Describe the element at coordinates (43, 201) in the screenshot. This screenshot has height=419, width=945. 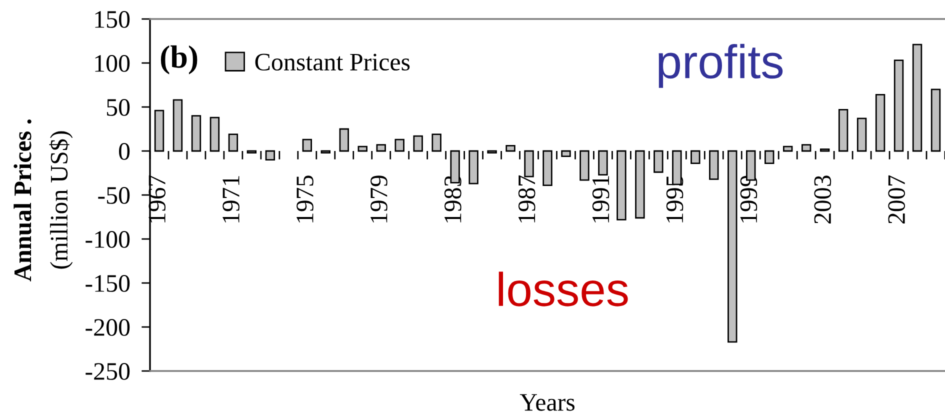
I see `y-axis-title: Annual Prices . (million US$)` at that location.